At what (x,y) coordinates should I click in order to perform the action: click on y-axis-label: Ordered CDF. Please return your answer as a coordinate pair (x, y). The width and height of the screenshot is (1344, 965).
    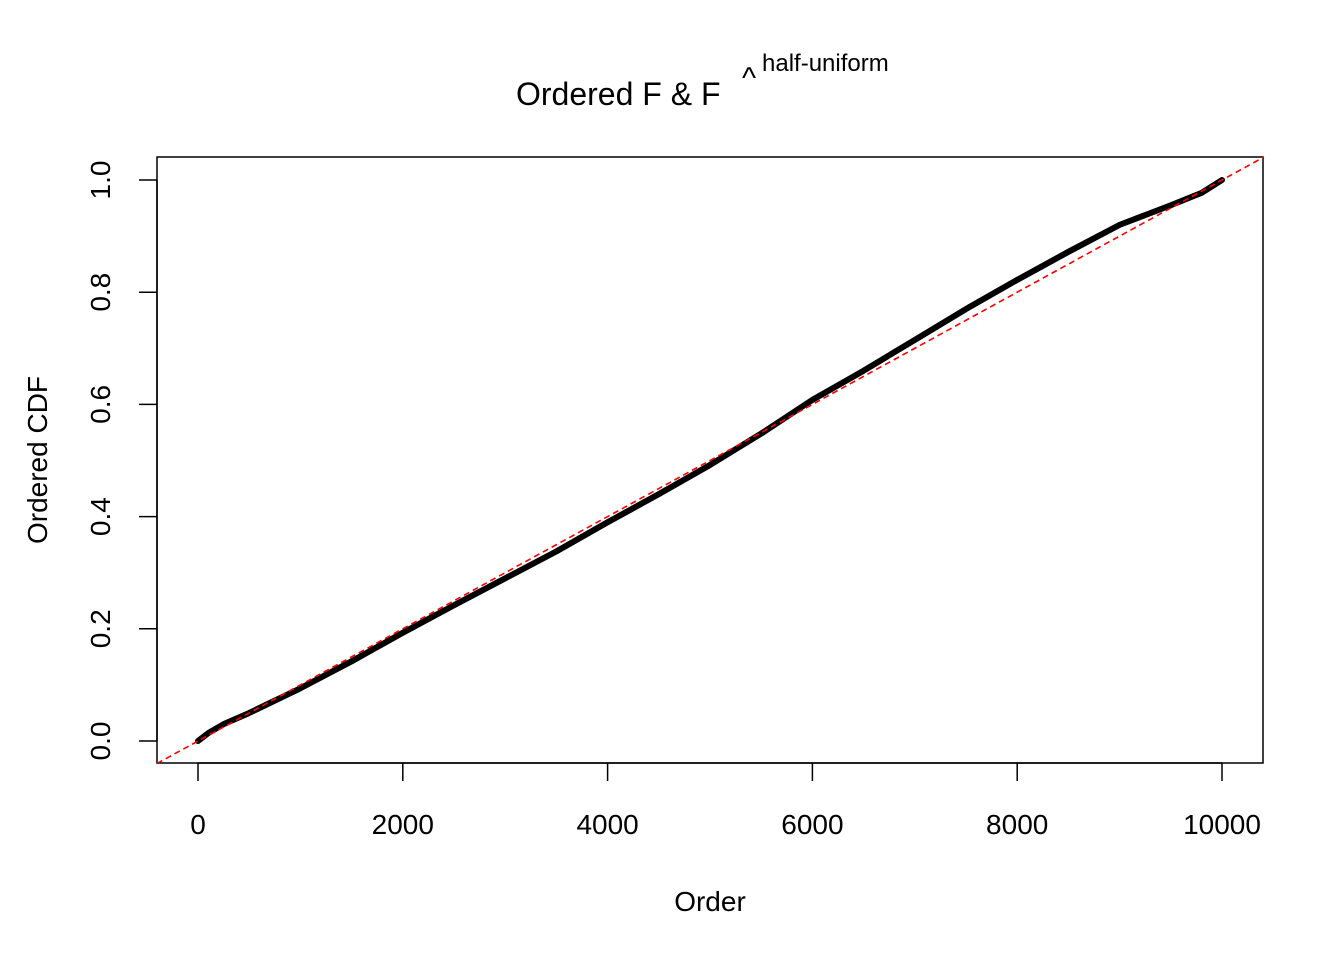
    Looking at the image, I should click on (37, 460).